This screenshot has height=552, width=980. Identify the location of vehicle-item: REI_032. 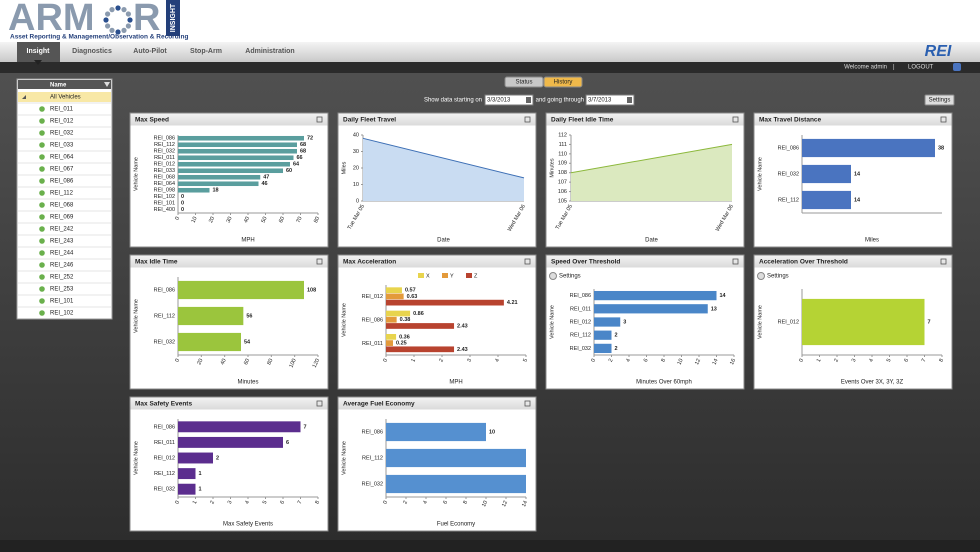
(62, 134).